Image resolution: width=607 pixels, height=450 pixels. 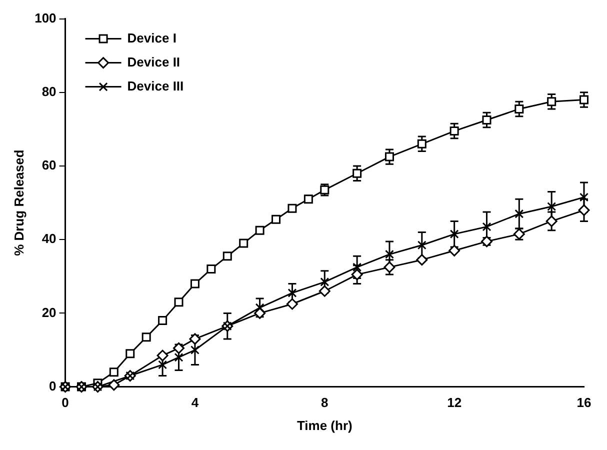 What do you see at coordinates (49, 238) in the screenshot?
I see `y-tick-label: 40` at bounding box center [49, 238].